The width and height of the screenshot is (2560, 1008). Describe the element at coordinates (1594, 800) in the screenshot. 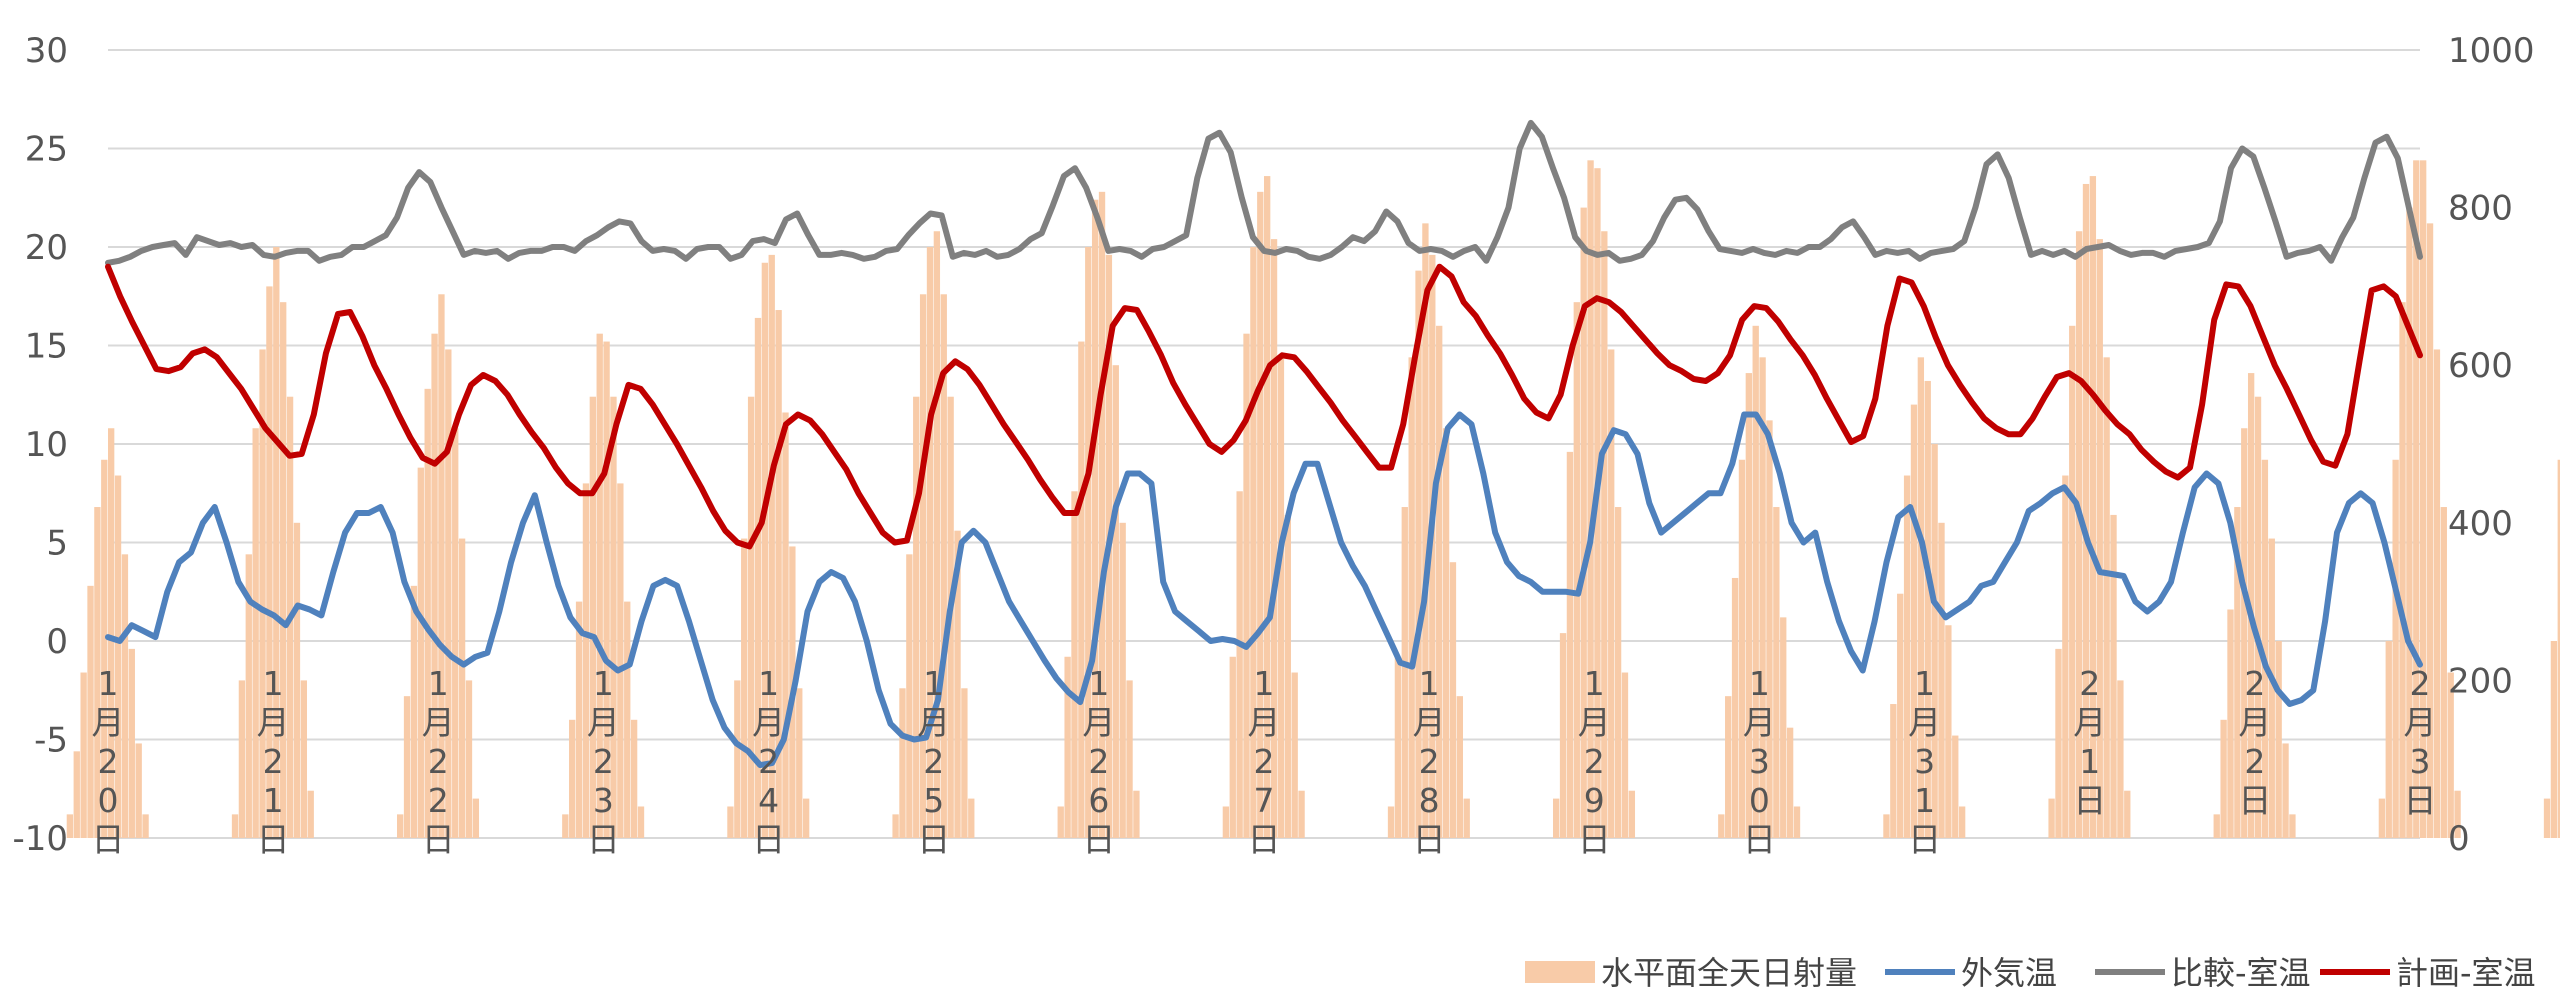

I see `x-tick-label: 9` at that location.